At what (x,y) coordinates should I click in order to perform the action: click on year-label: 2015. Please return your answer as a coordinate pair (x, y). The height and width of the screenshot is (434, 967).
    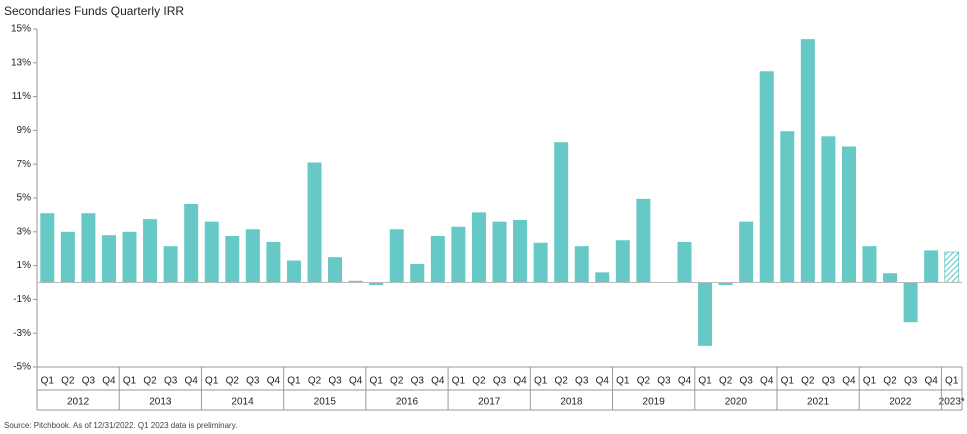
    Looking at the image, I should click on (325, 402).